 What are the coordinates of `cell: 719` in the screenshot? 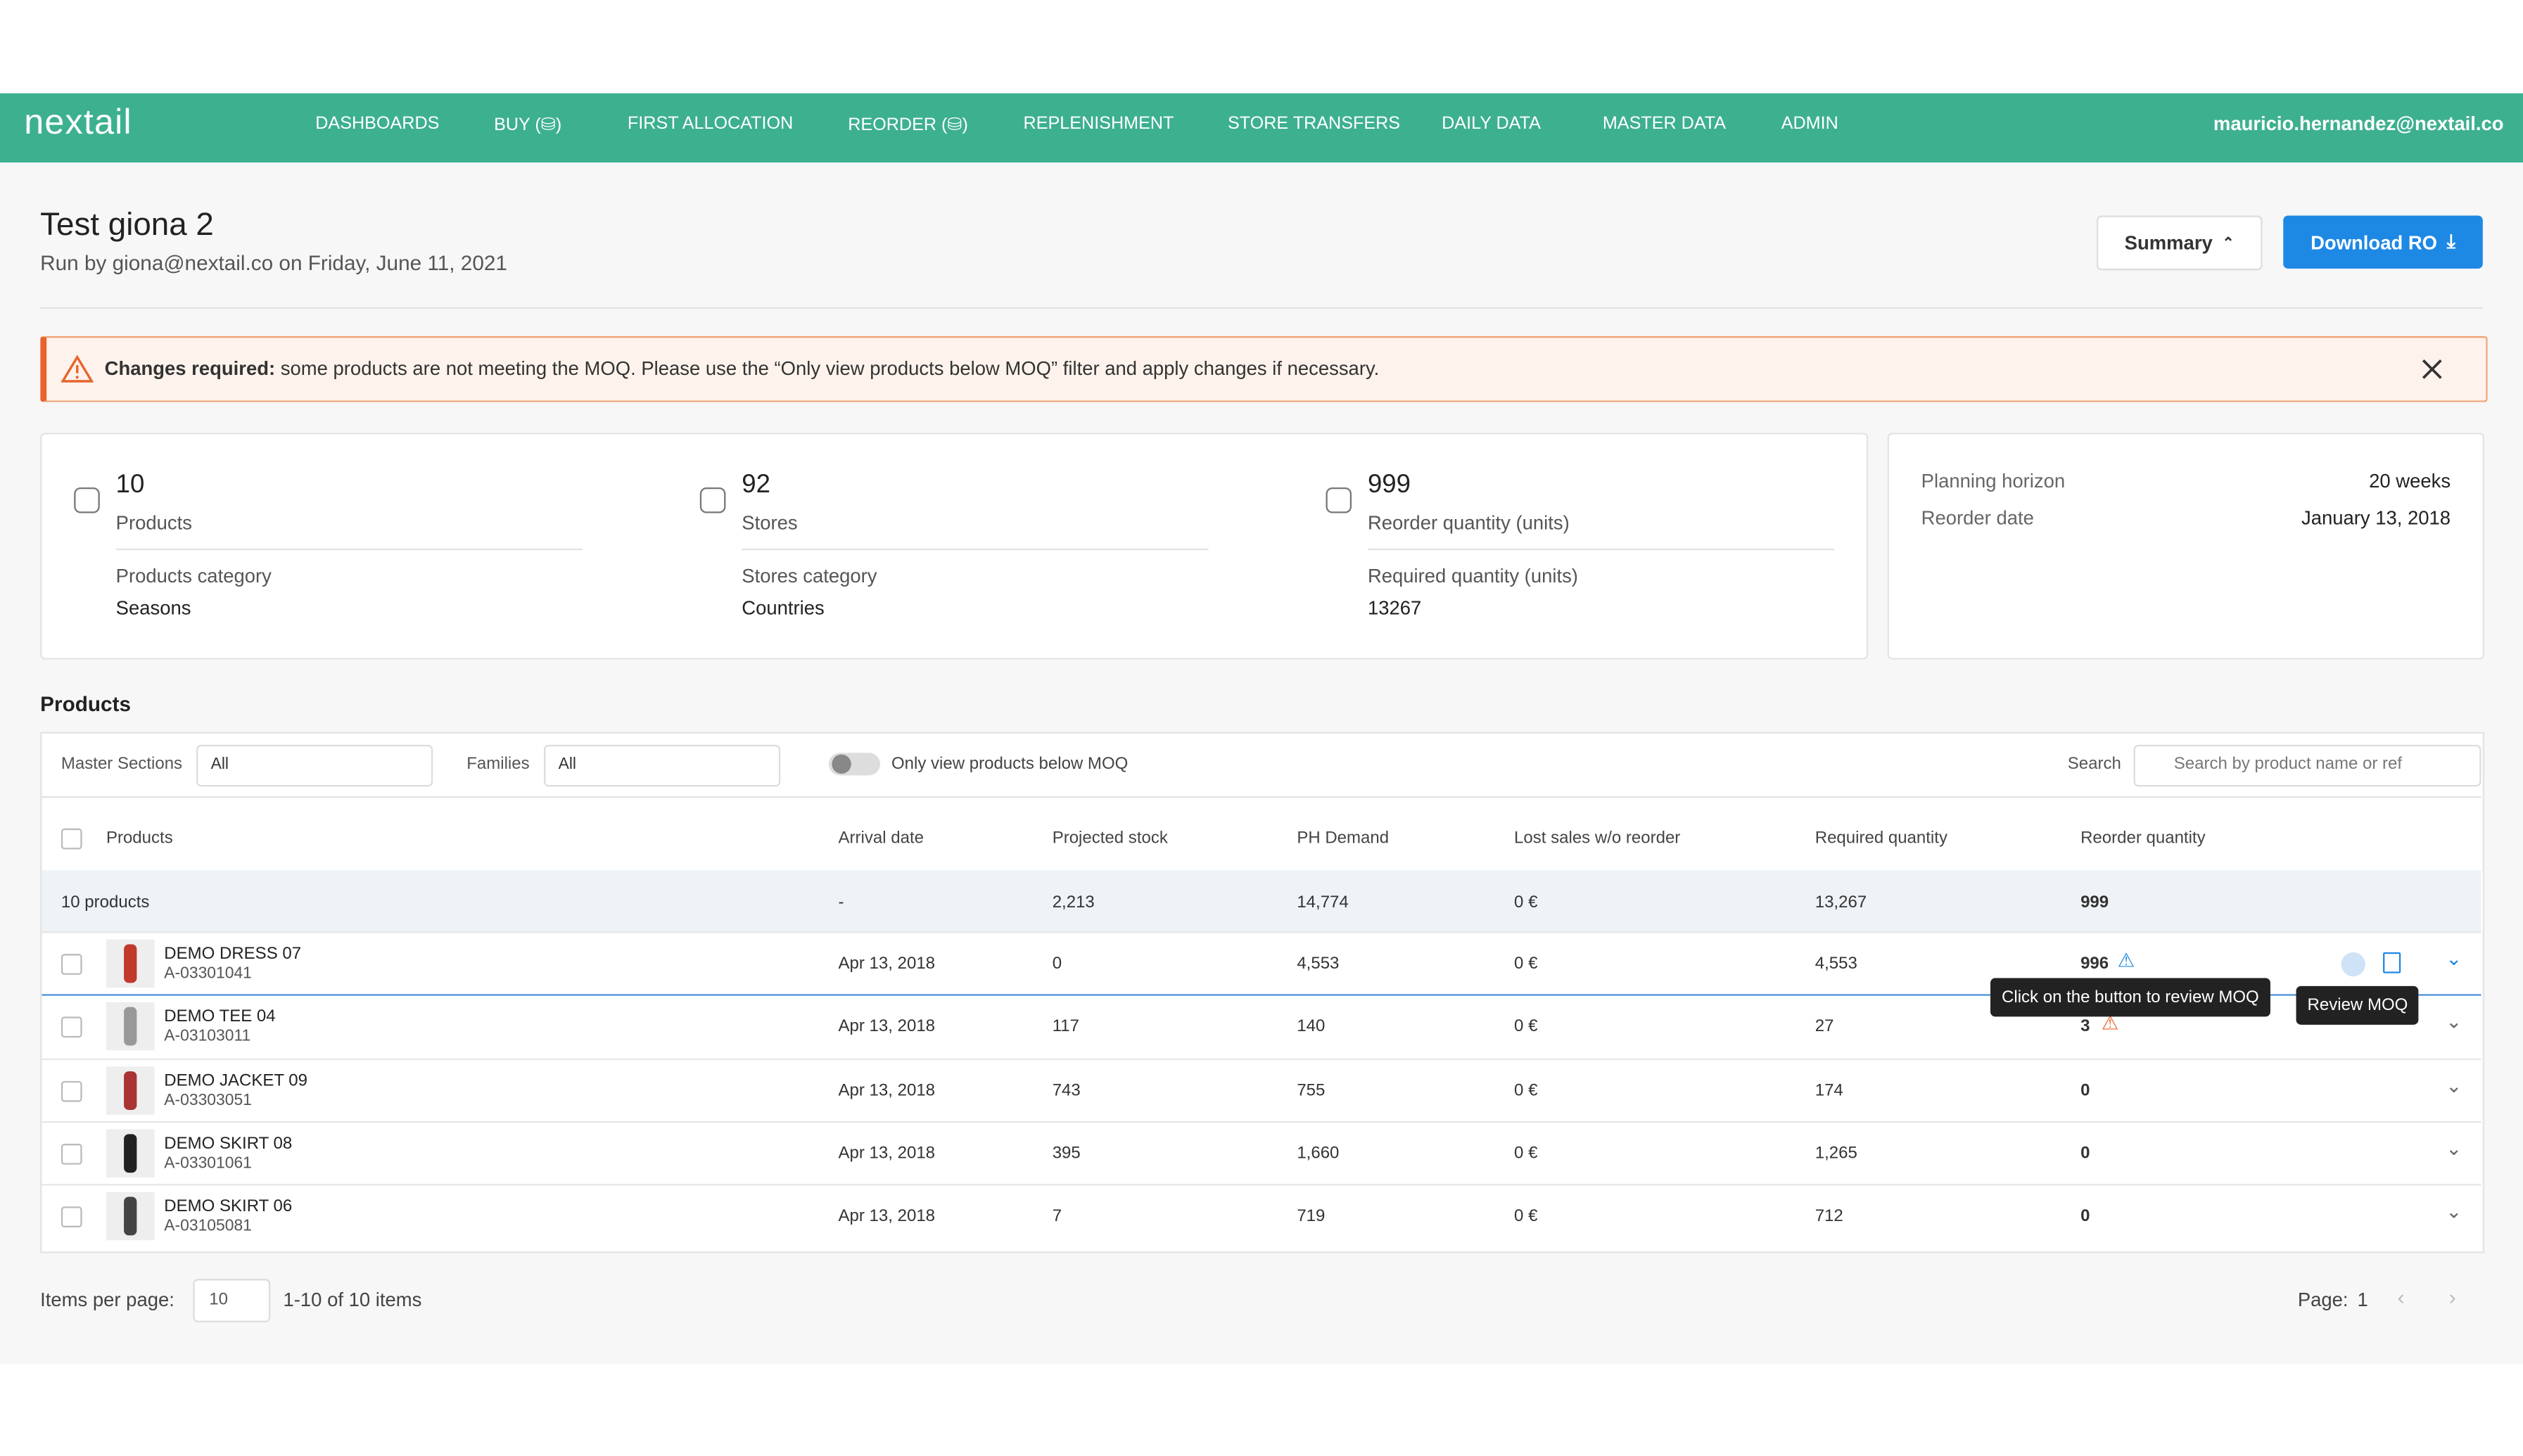 It's located at (1311, 1216).